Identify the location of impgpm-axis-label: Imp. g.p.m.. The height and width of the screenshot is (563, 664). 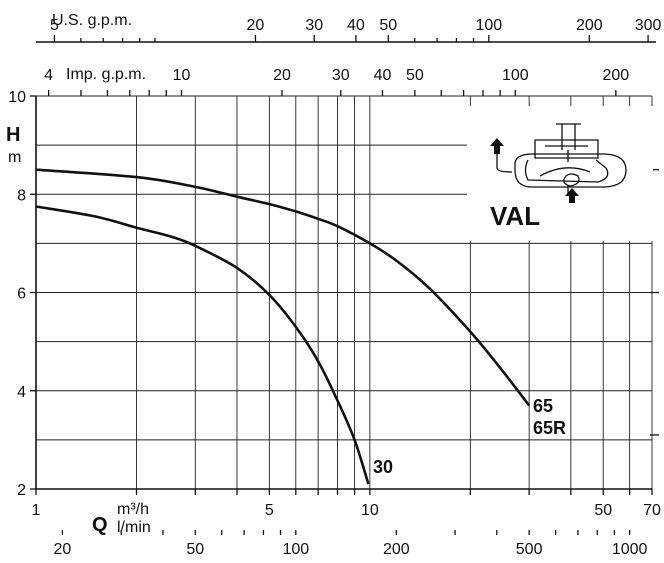
(106, 74).